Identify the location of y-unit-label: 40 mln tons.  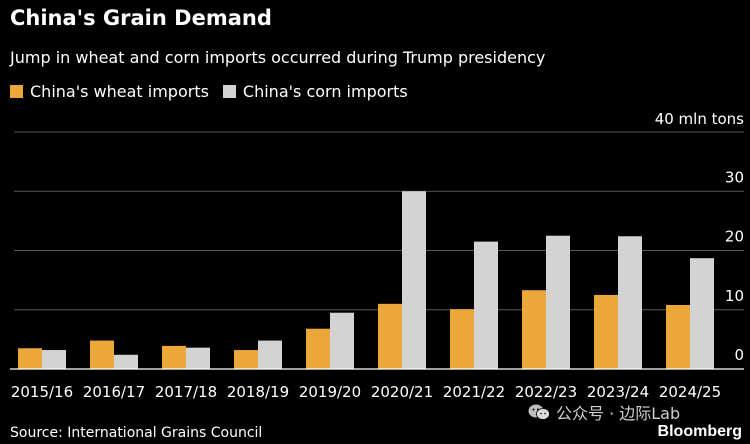
(699, 119).